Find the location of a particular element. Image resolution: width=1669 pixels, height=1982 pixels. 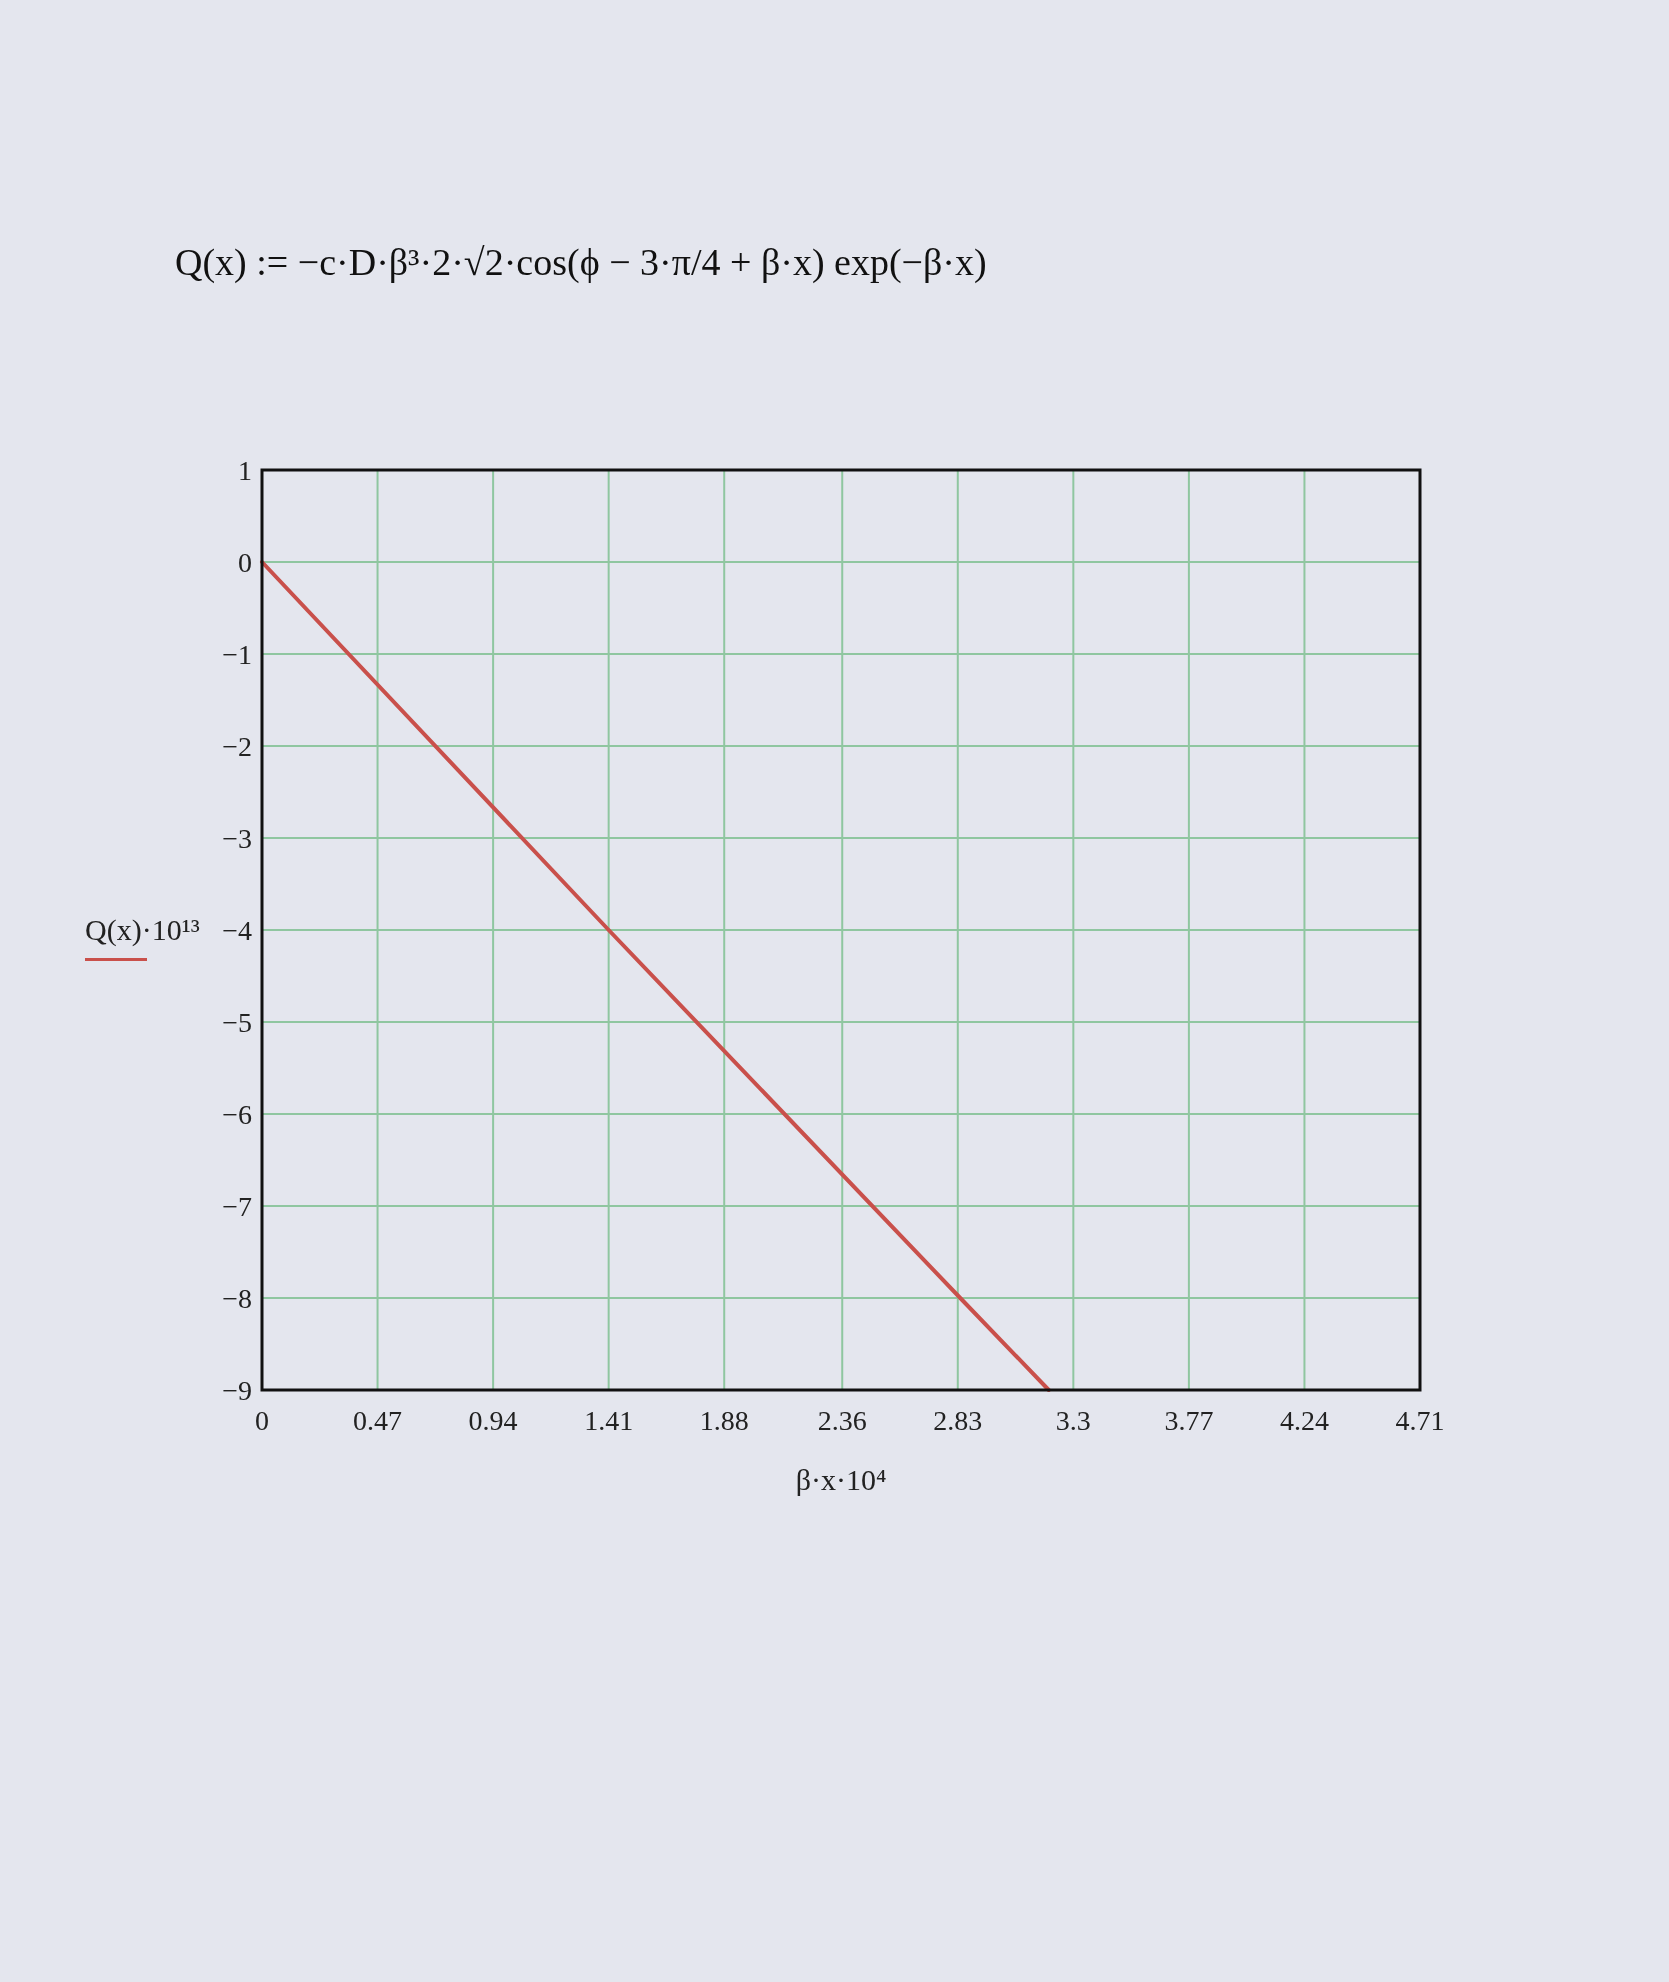

y-tick-label: 1 is located at coordinates (245, 470).